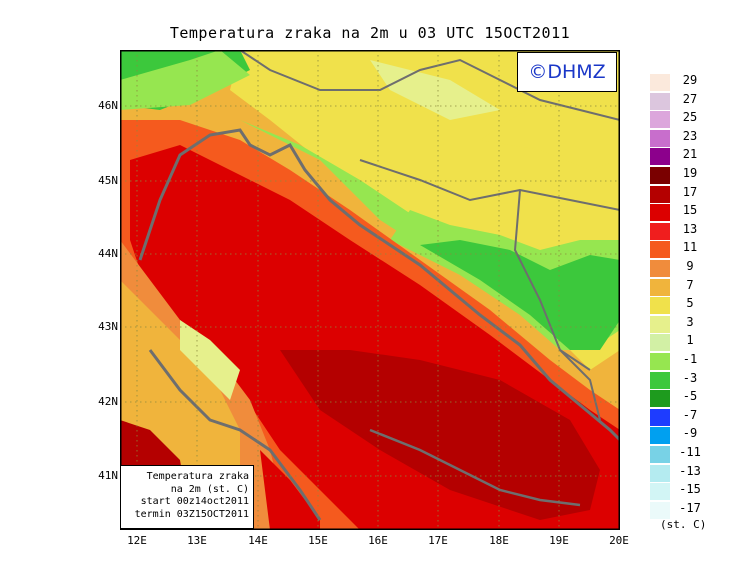  Describe the element at coordinates (438, 540) in the screenshot. I see `x-tick-label: 17E` at that location.